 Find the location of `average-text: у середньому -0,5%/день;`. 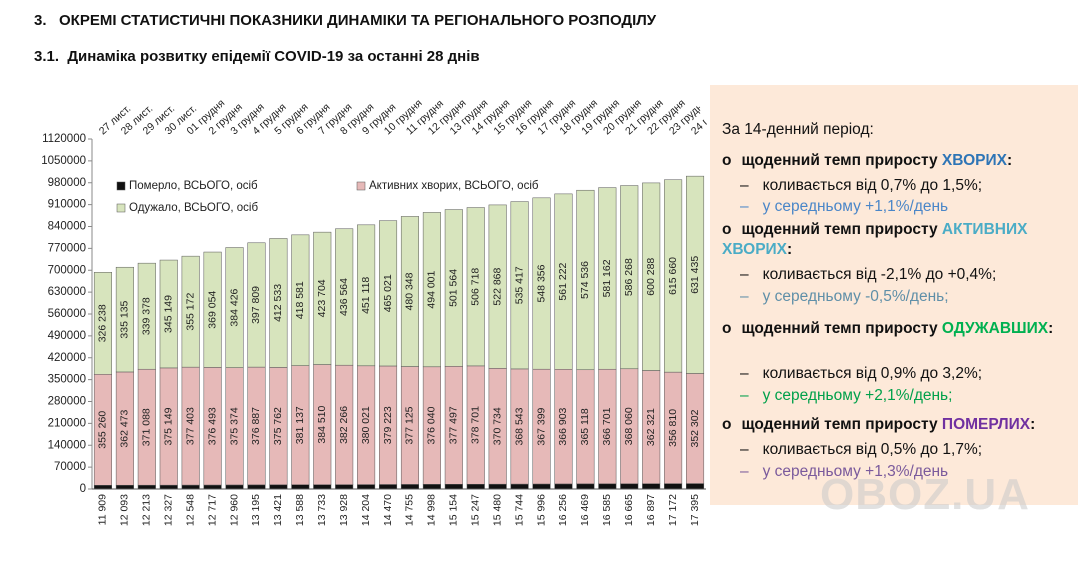

average-text: у середньому -0,5%/день; is located at coordinates (855, 296).